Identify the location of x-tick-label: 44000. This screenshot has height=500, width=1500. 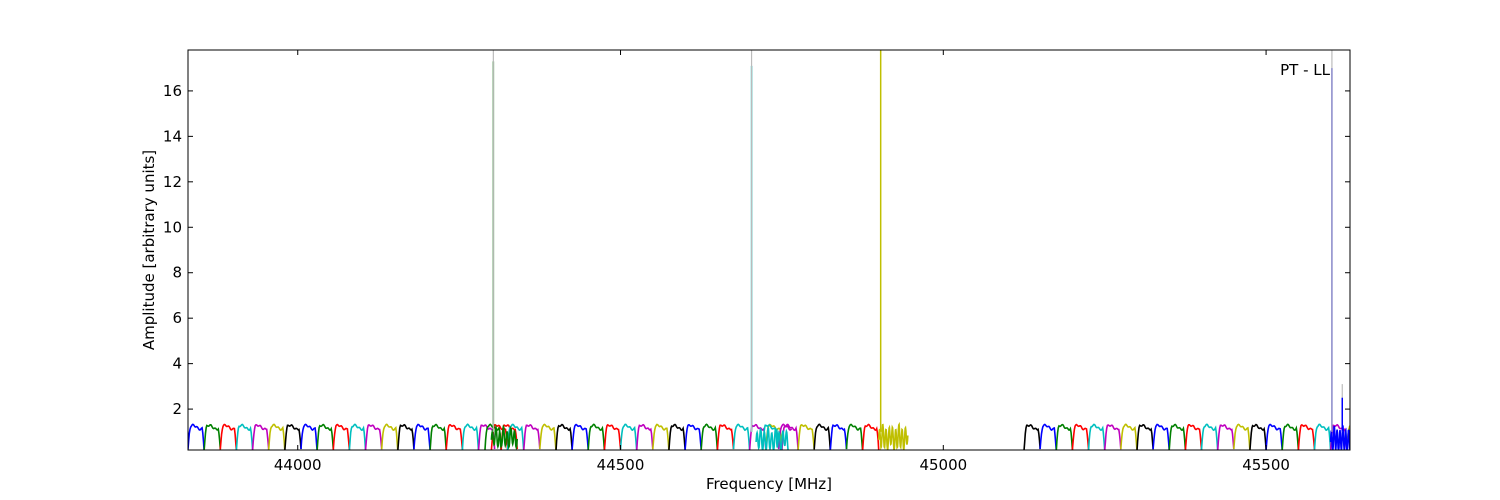
(298, 465).